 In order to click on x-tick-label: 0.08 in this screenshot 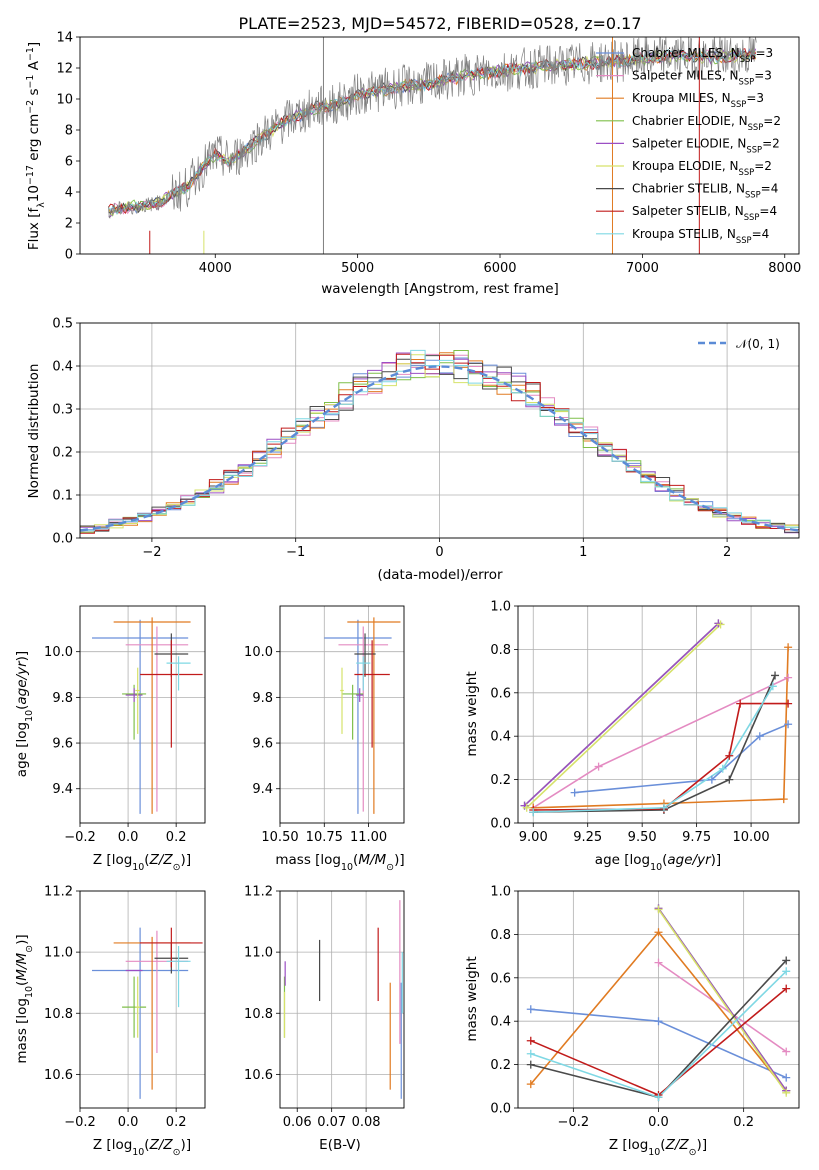, I will do `click(366, 1122)`.